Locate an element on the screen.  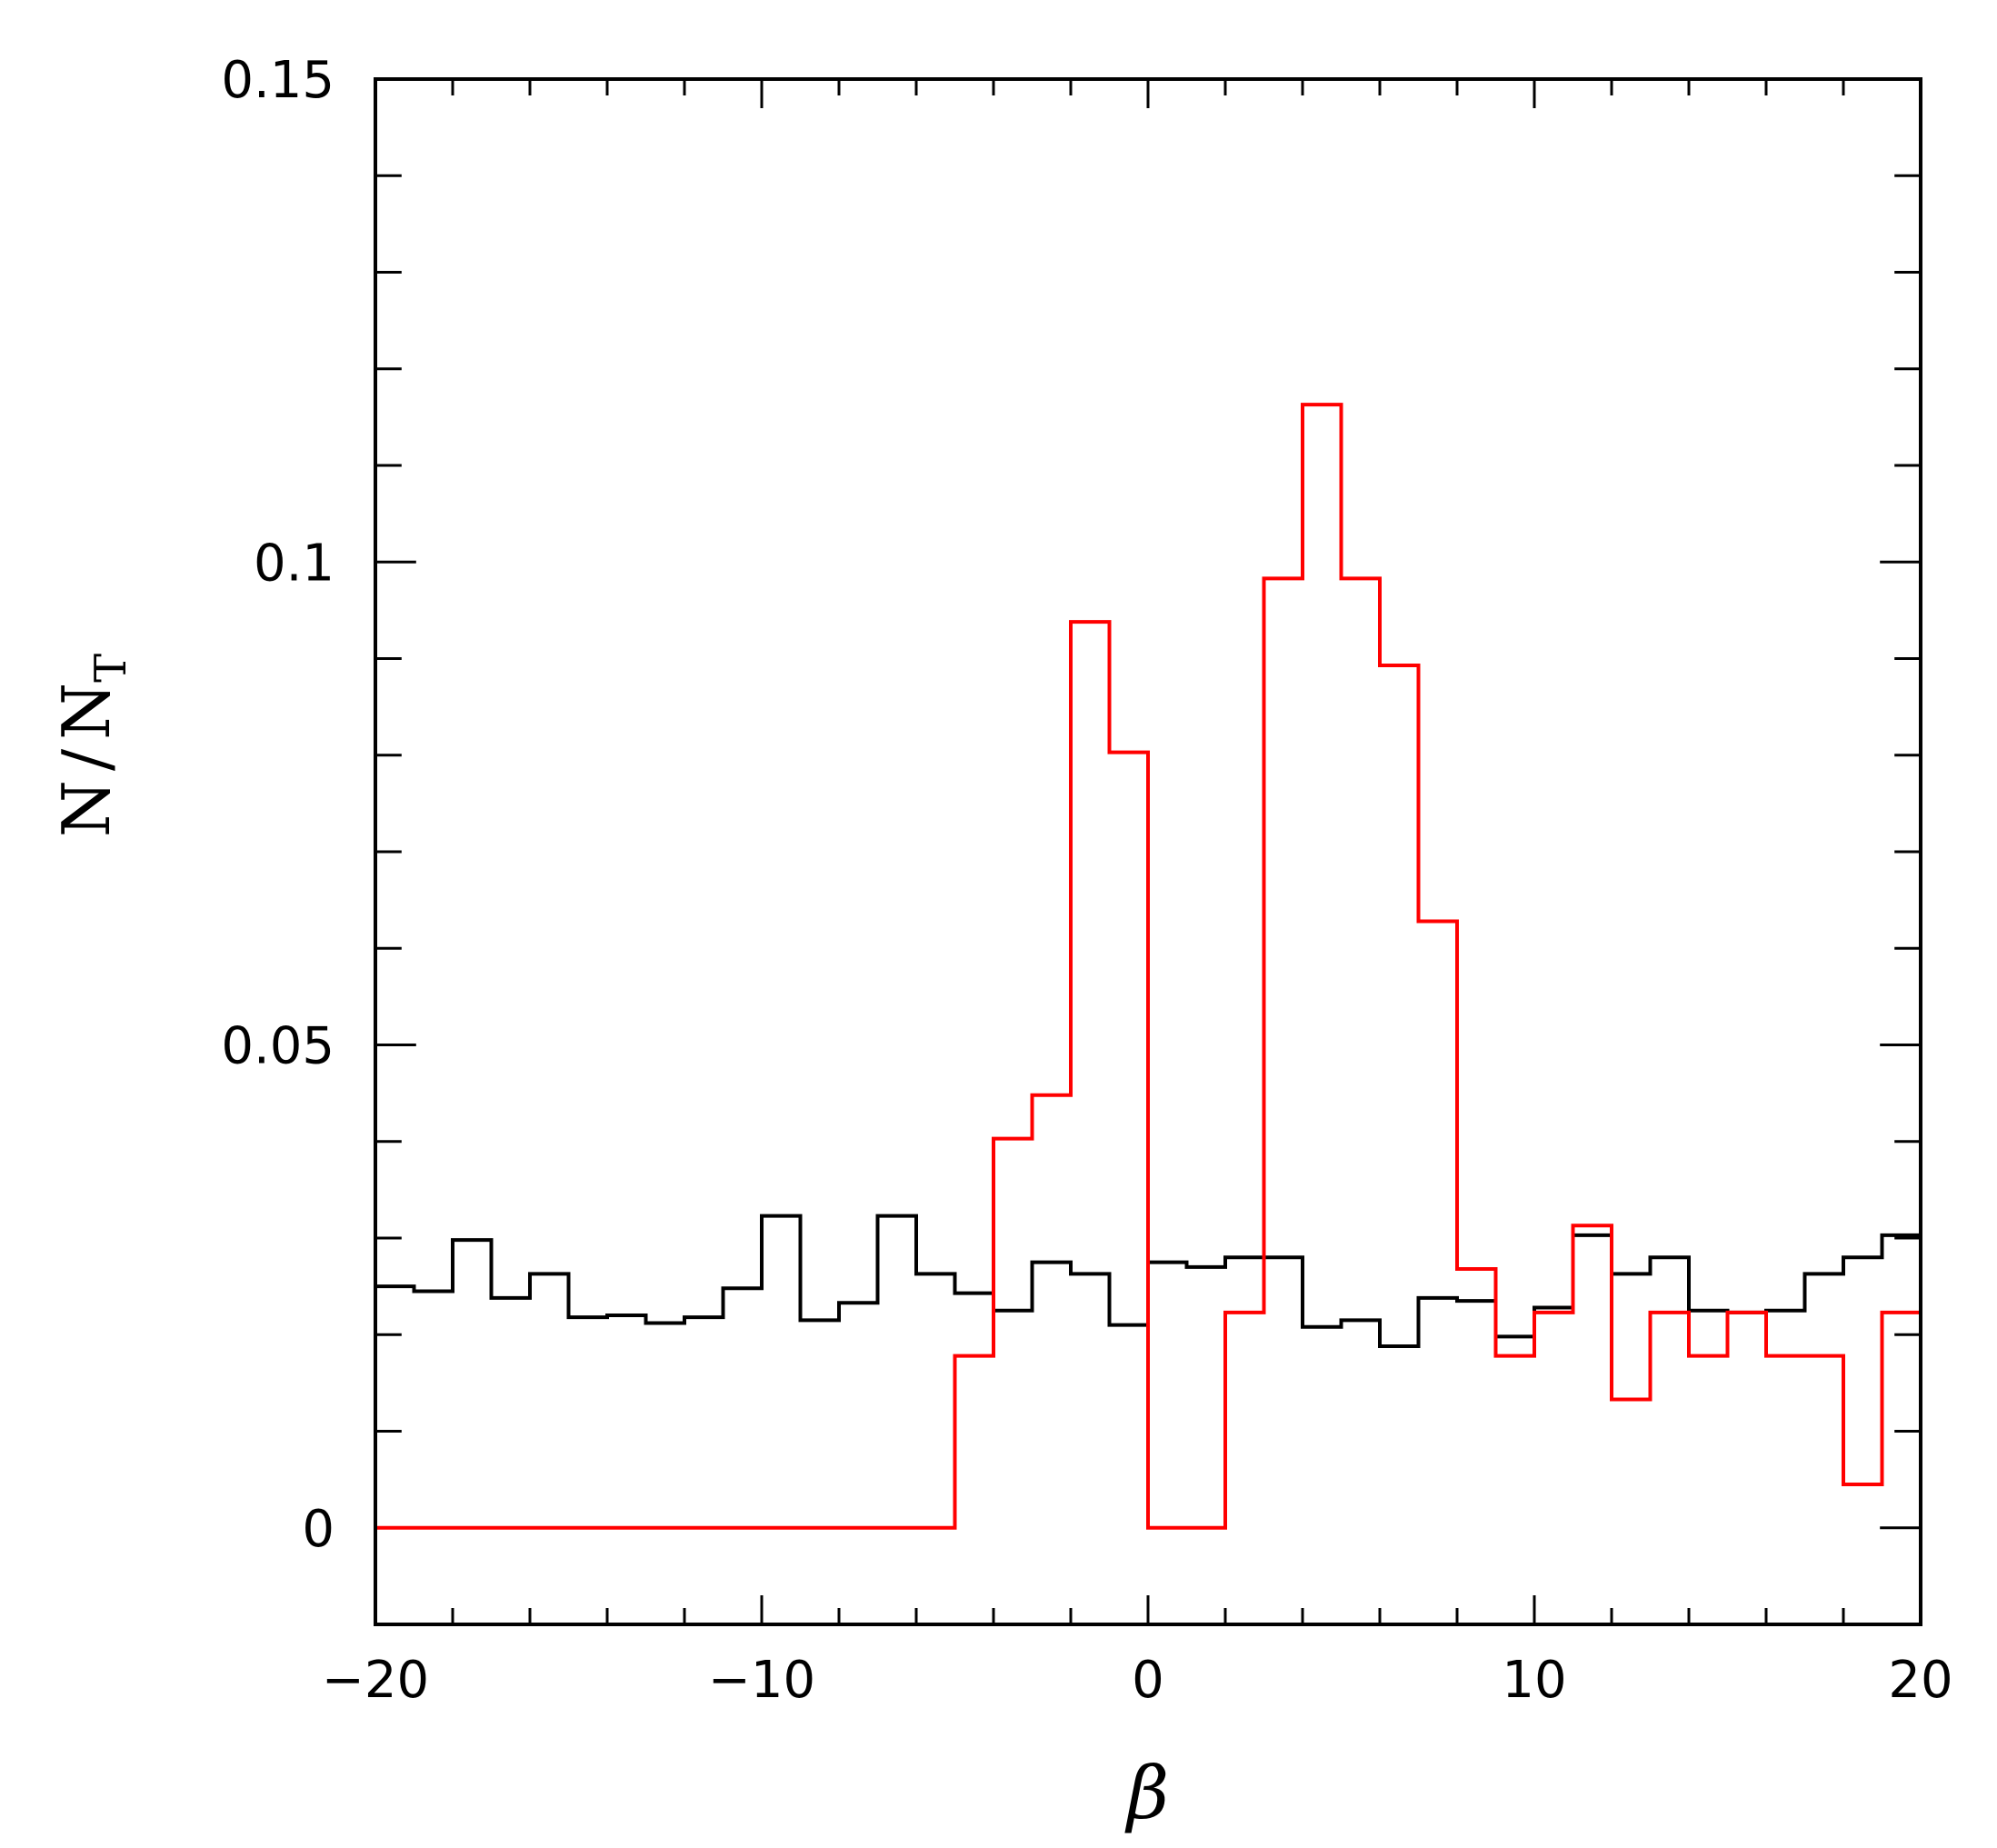
y-axis-title: N/NT is located at coordinates (92, 745).